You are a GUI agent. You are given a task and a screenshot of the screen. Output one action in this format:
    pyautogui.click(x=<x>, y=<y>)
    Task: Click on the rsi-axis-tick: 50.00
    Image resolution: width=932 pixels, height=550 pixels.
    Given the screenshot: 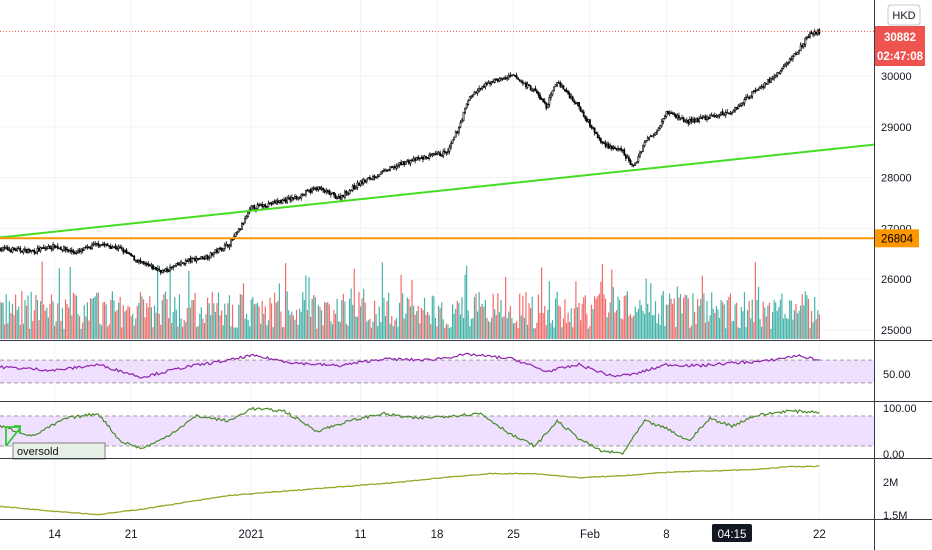 What is the action you would take?
    pyautogui.click(x=897, y=375)
    